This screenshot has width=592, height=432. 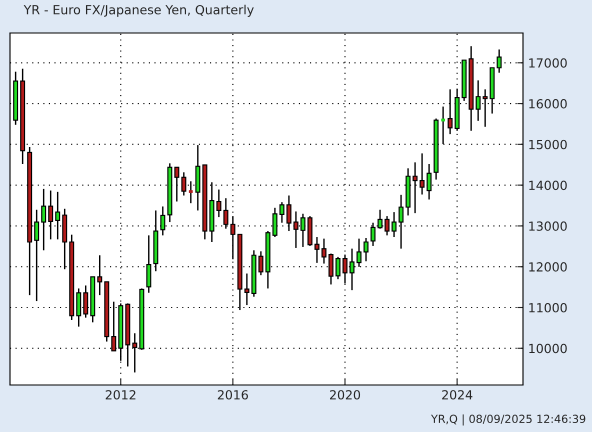 I want to click on y-tick-label: 14000, so click(x=548, y=185).